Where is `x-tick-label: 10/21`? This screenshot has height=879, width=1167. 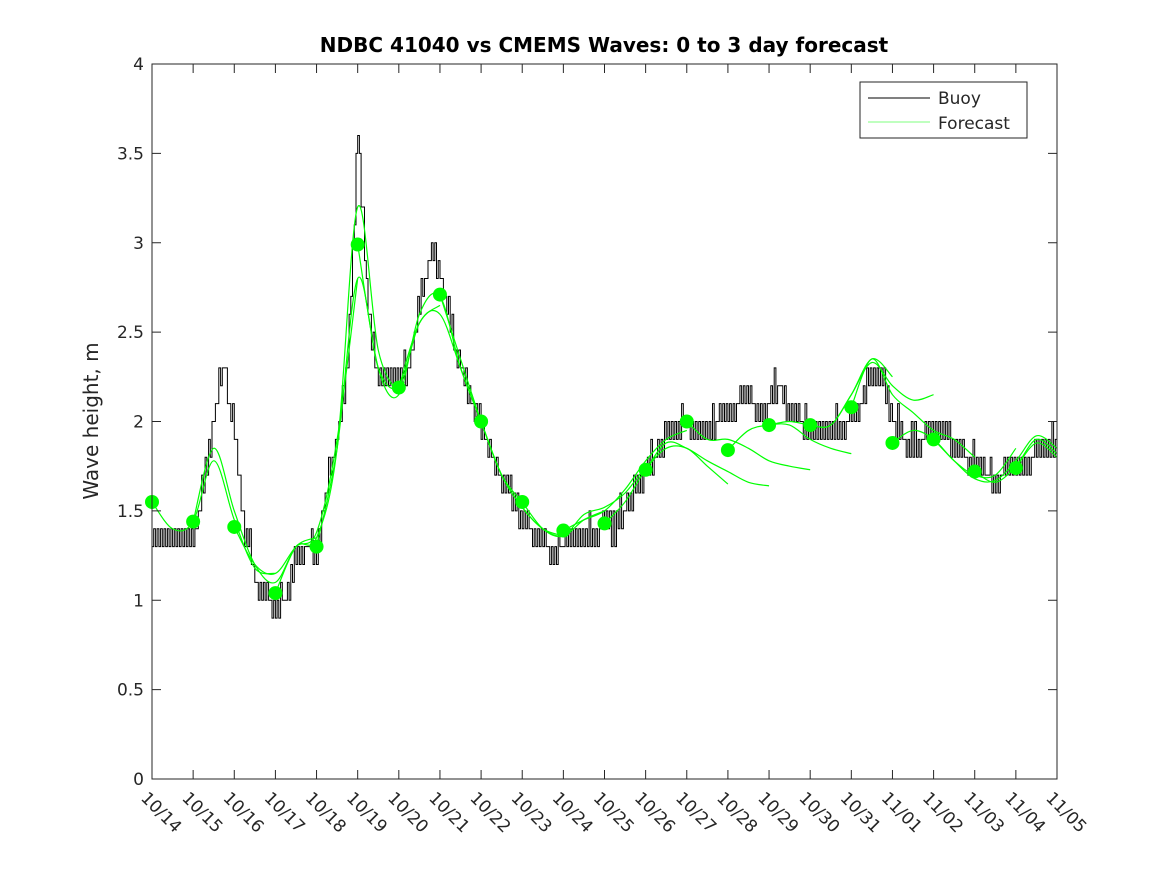
x-tick-label: 10/21 is located at coordinates (448, 812).